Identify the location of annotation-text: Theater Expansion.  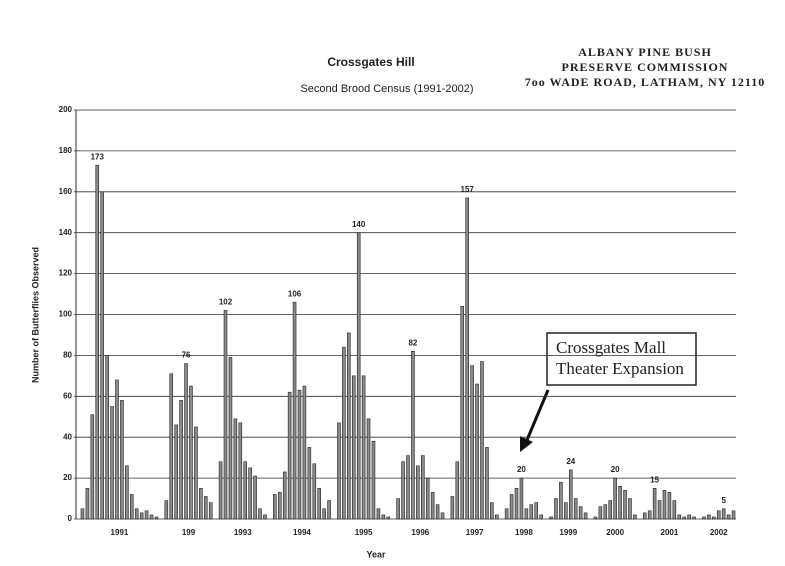
(620, 368).